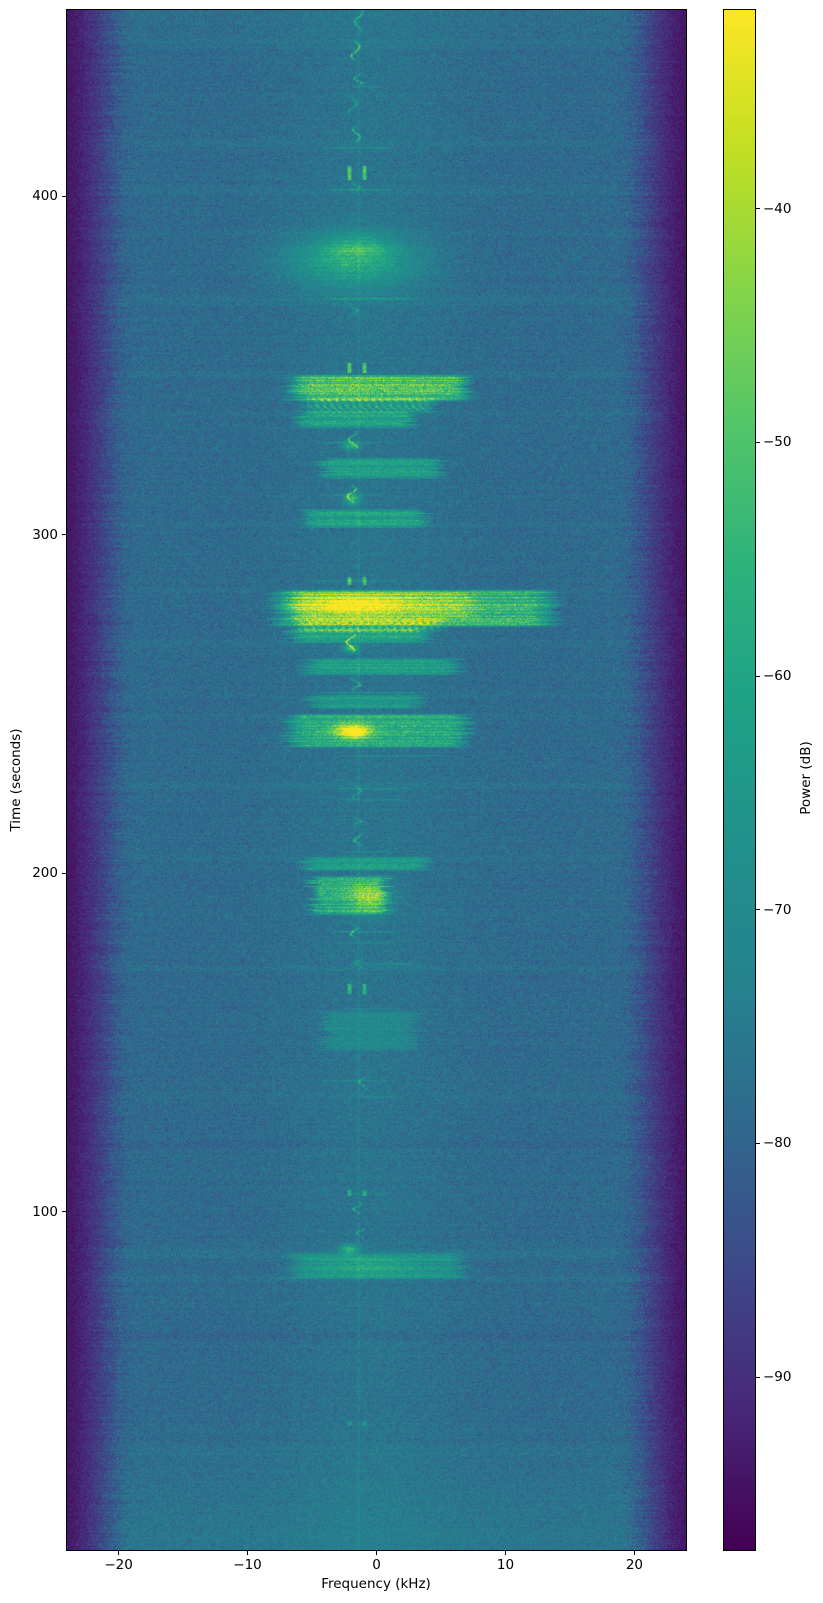 The height and width of the screenshot is (1603, 823). Describe the element at coordinates (777, 676) in the screenshot. I see `colorbar-tick-label: −60` at that location.